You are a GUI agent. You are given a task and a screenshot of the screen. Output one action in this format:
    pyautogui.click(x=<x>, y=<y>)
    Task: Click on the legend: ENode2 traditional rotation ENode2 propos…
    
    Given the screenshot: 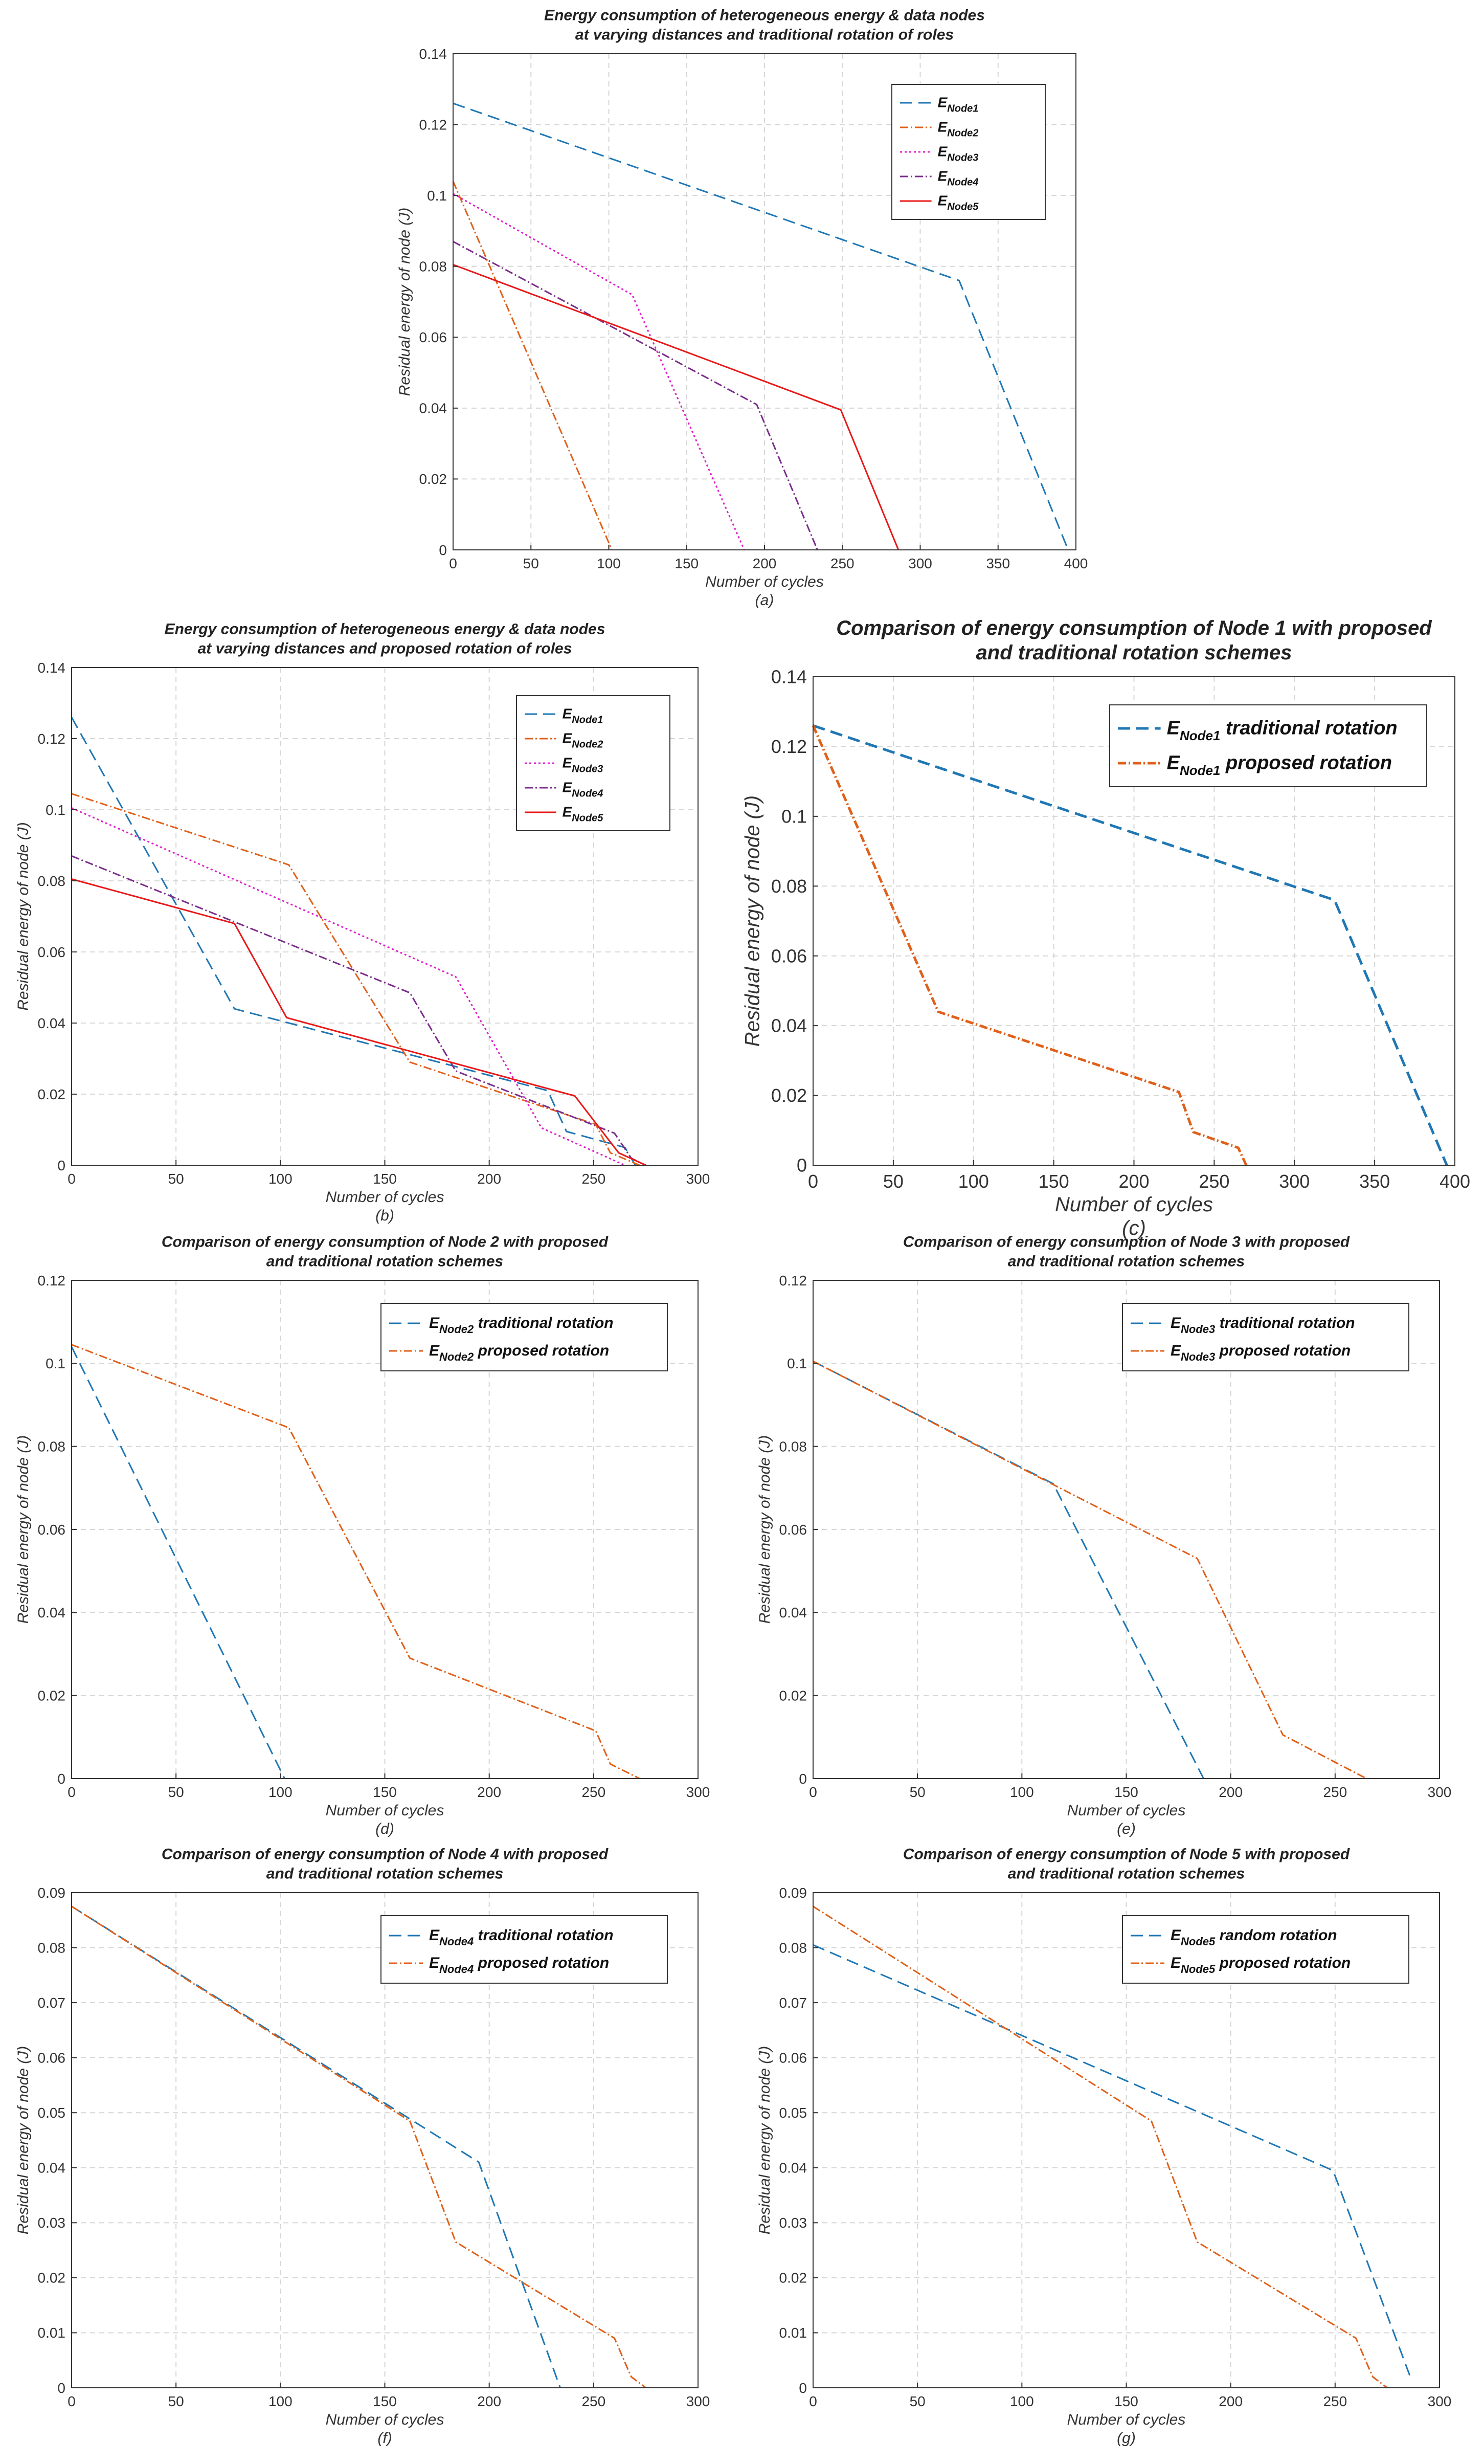 What is the action you would take?
    pyautogui.click(x=524, y=1337)
    